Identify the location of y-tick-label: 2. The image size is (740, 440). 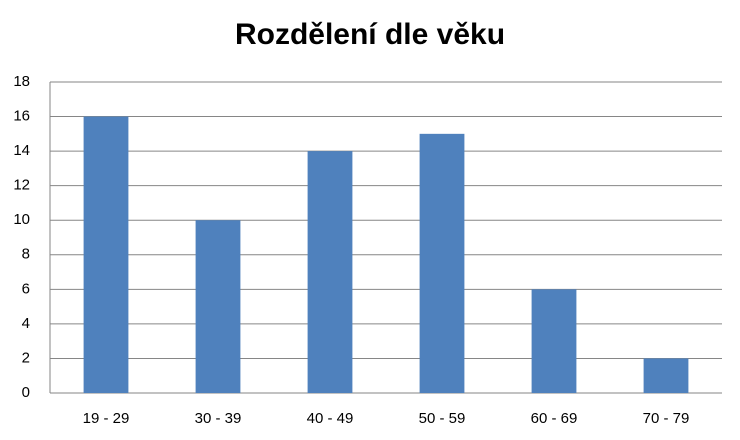
(26, 357).